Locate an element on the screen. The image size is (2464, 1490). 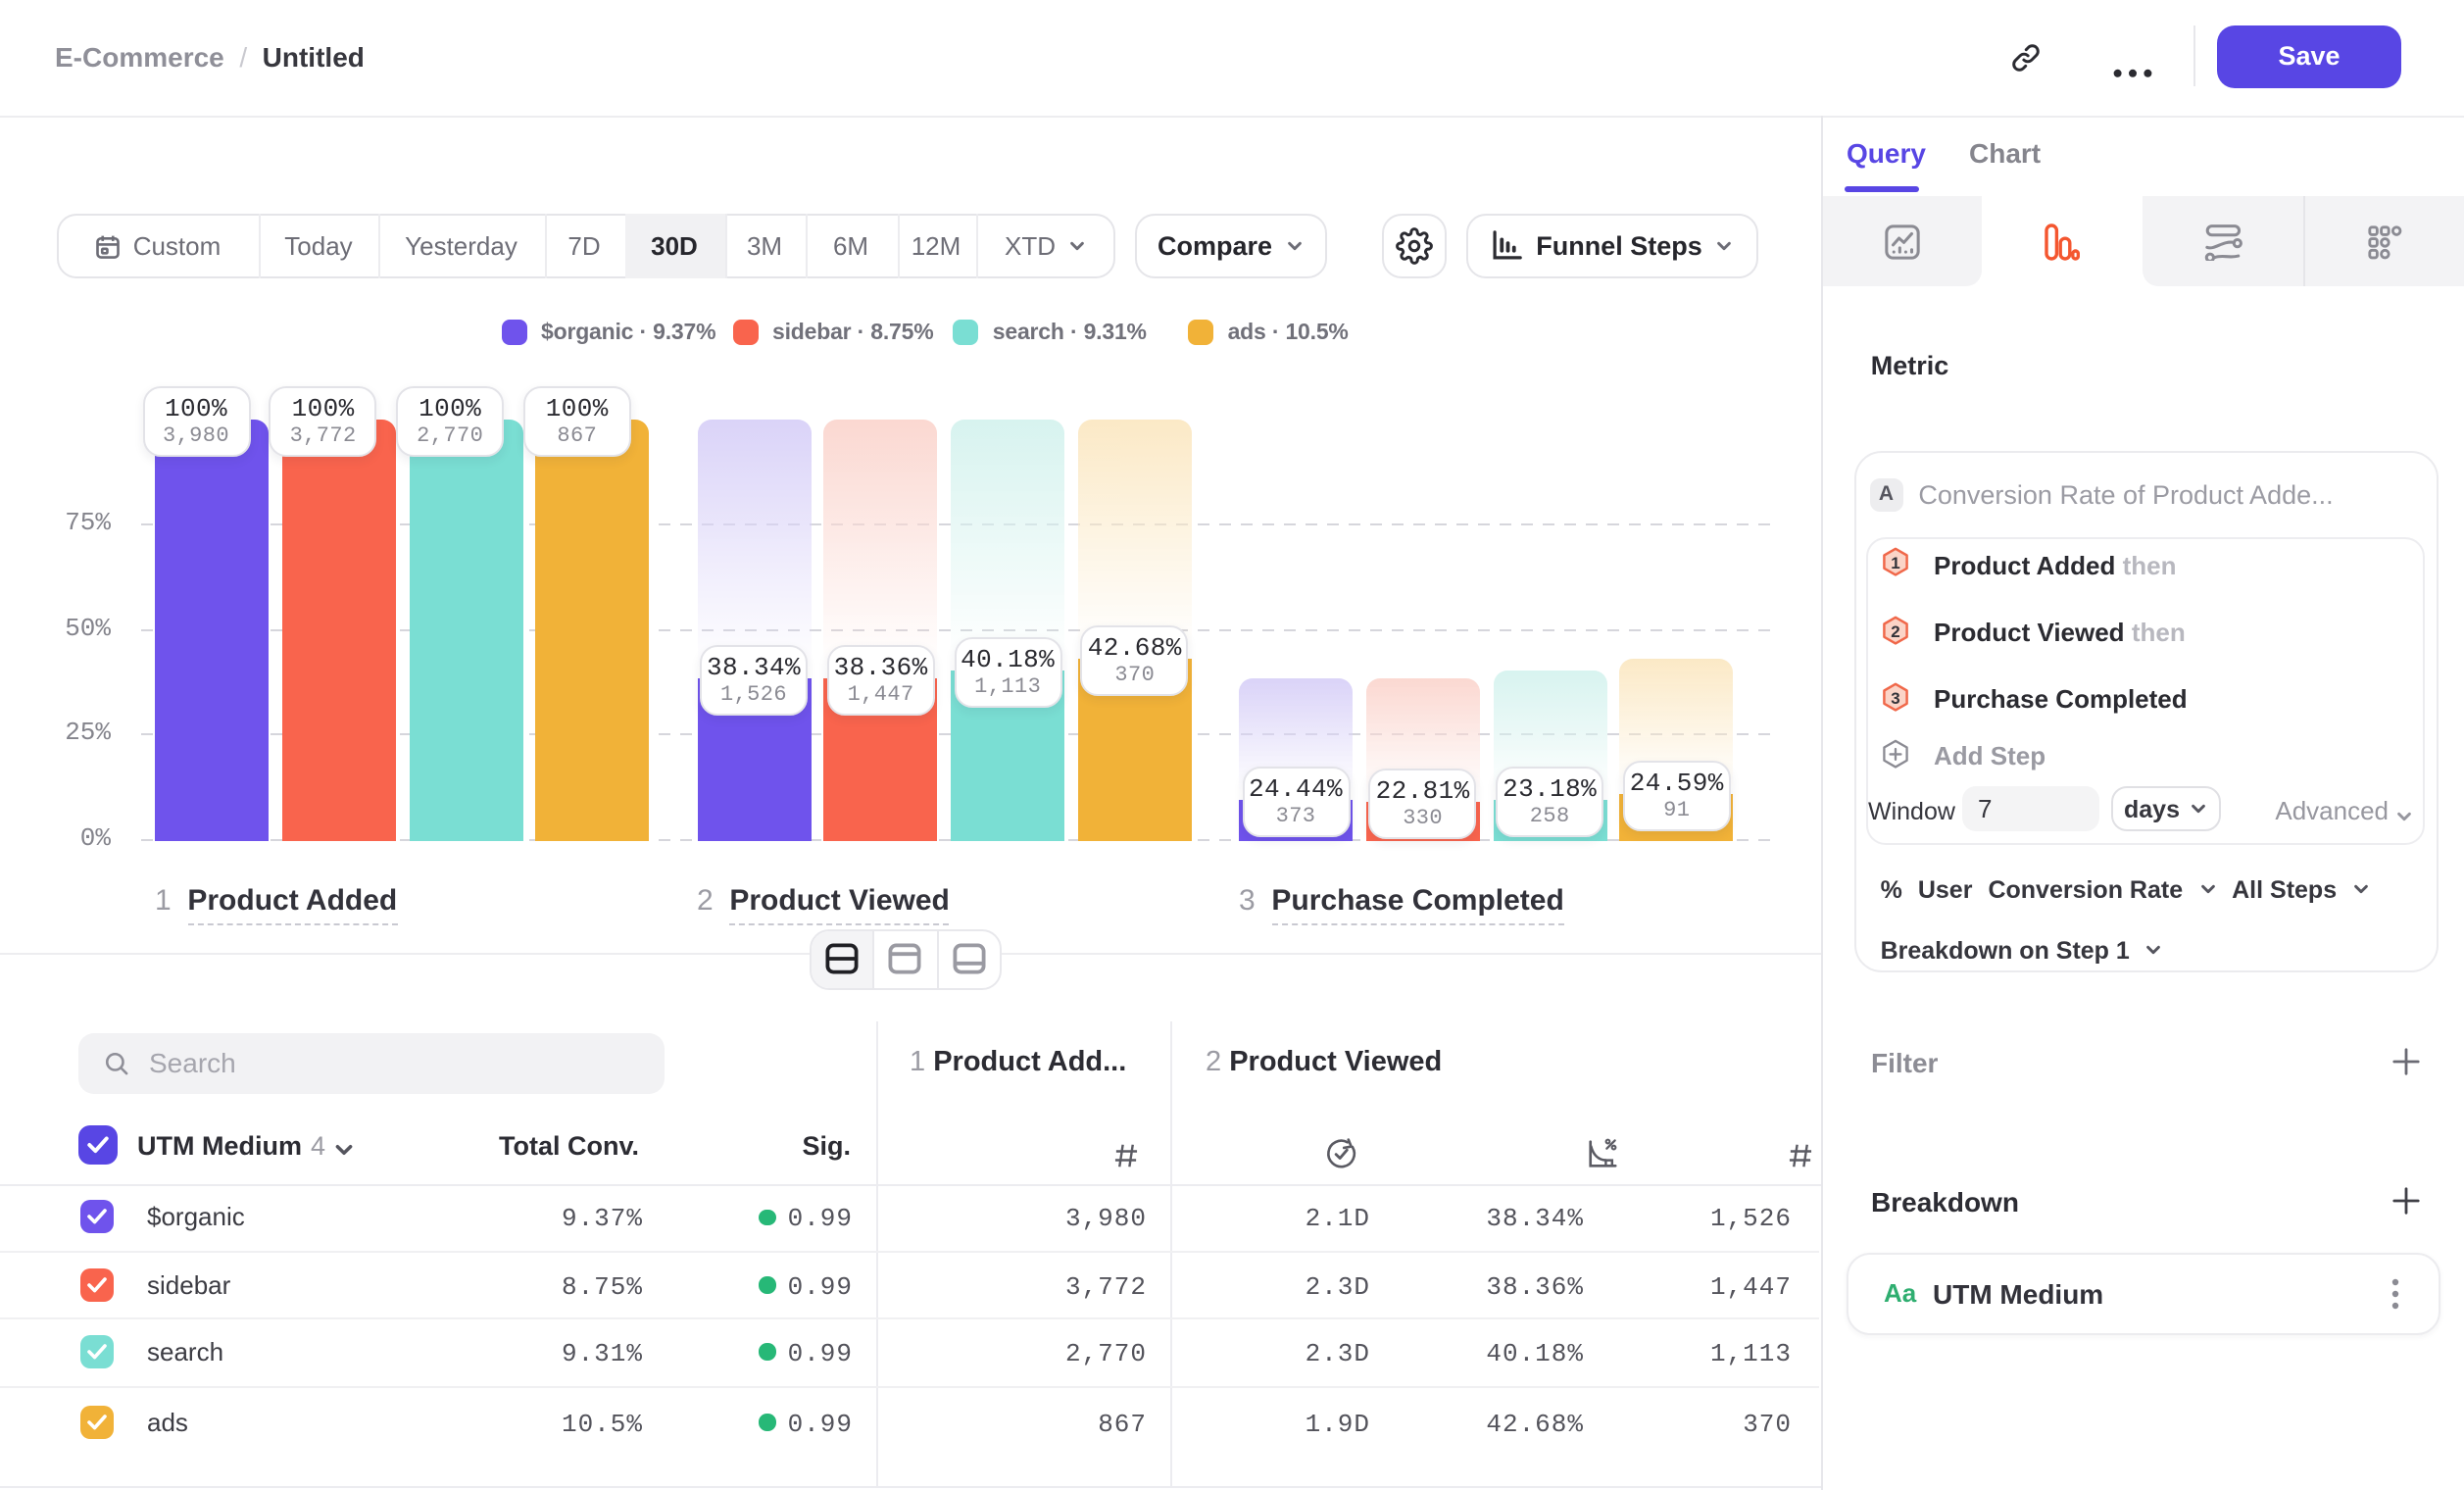
svg-text: 1 is located at coordinates (1896, 564).